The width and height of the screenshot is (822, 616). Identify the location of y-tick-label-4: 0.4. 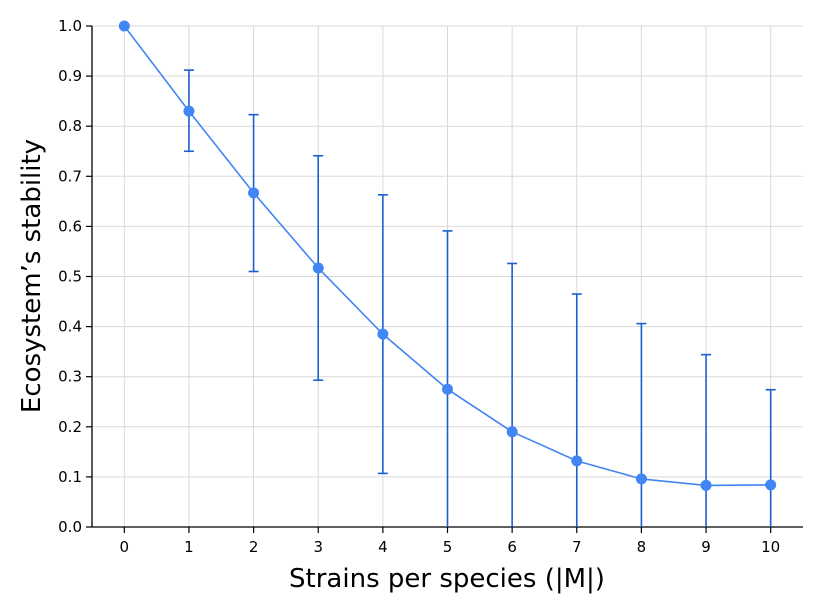
(70, 327).